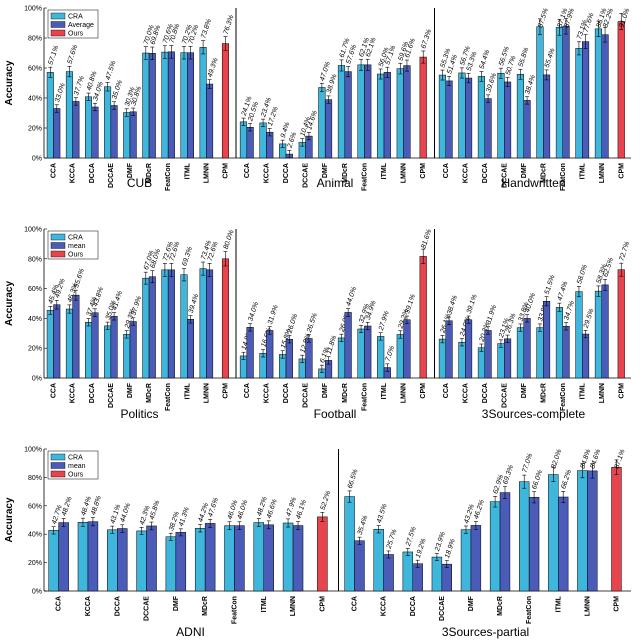 Image resolution: width=640 pixels, height=644 pixels. Describe the element at coordinates (566, 479) in the screenshot. I see `data-label: 66.2%` at that location.